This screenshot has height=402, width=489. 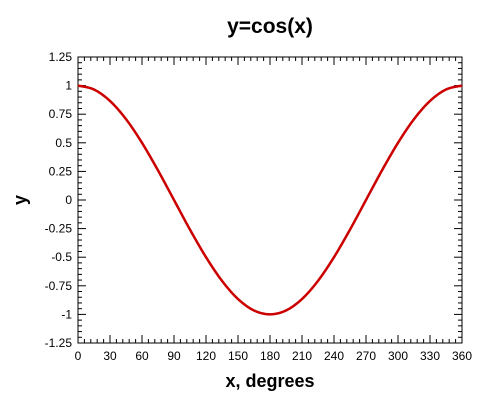 What do you see at coordinates (398, 356) in the screenshot?
I see `x-tick-label: 300` at bounding box center [398, 356].